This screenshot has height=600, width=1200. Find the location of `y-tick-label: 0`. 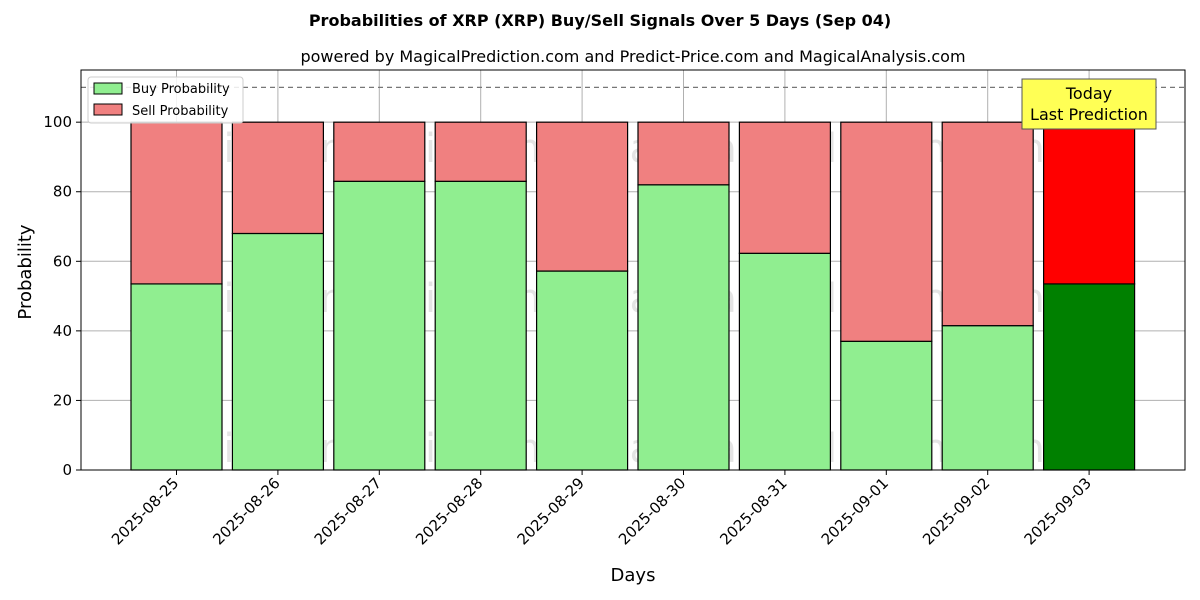

y-tick-label: 0 is located at coordinates (67, 470).